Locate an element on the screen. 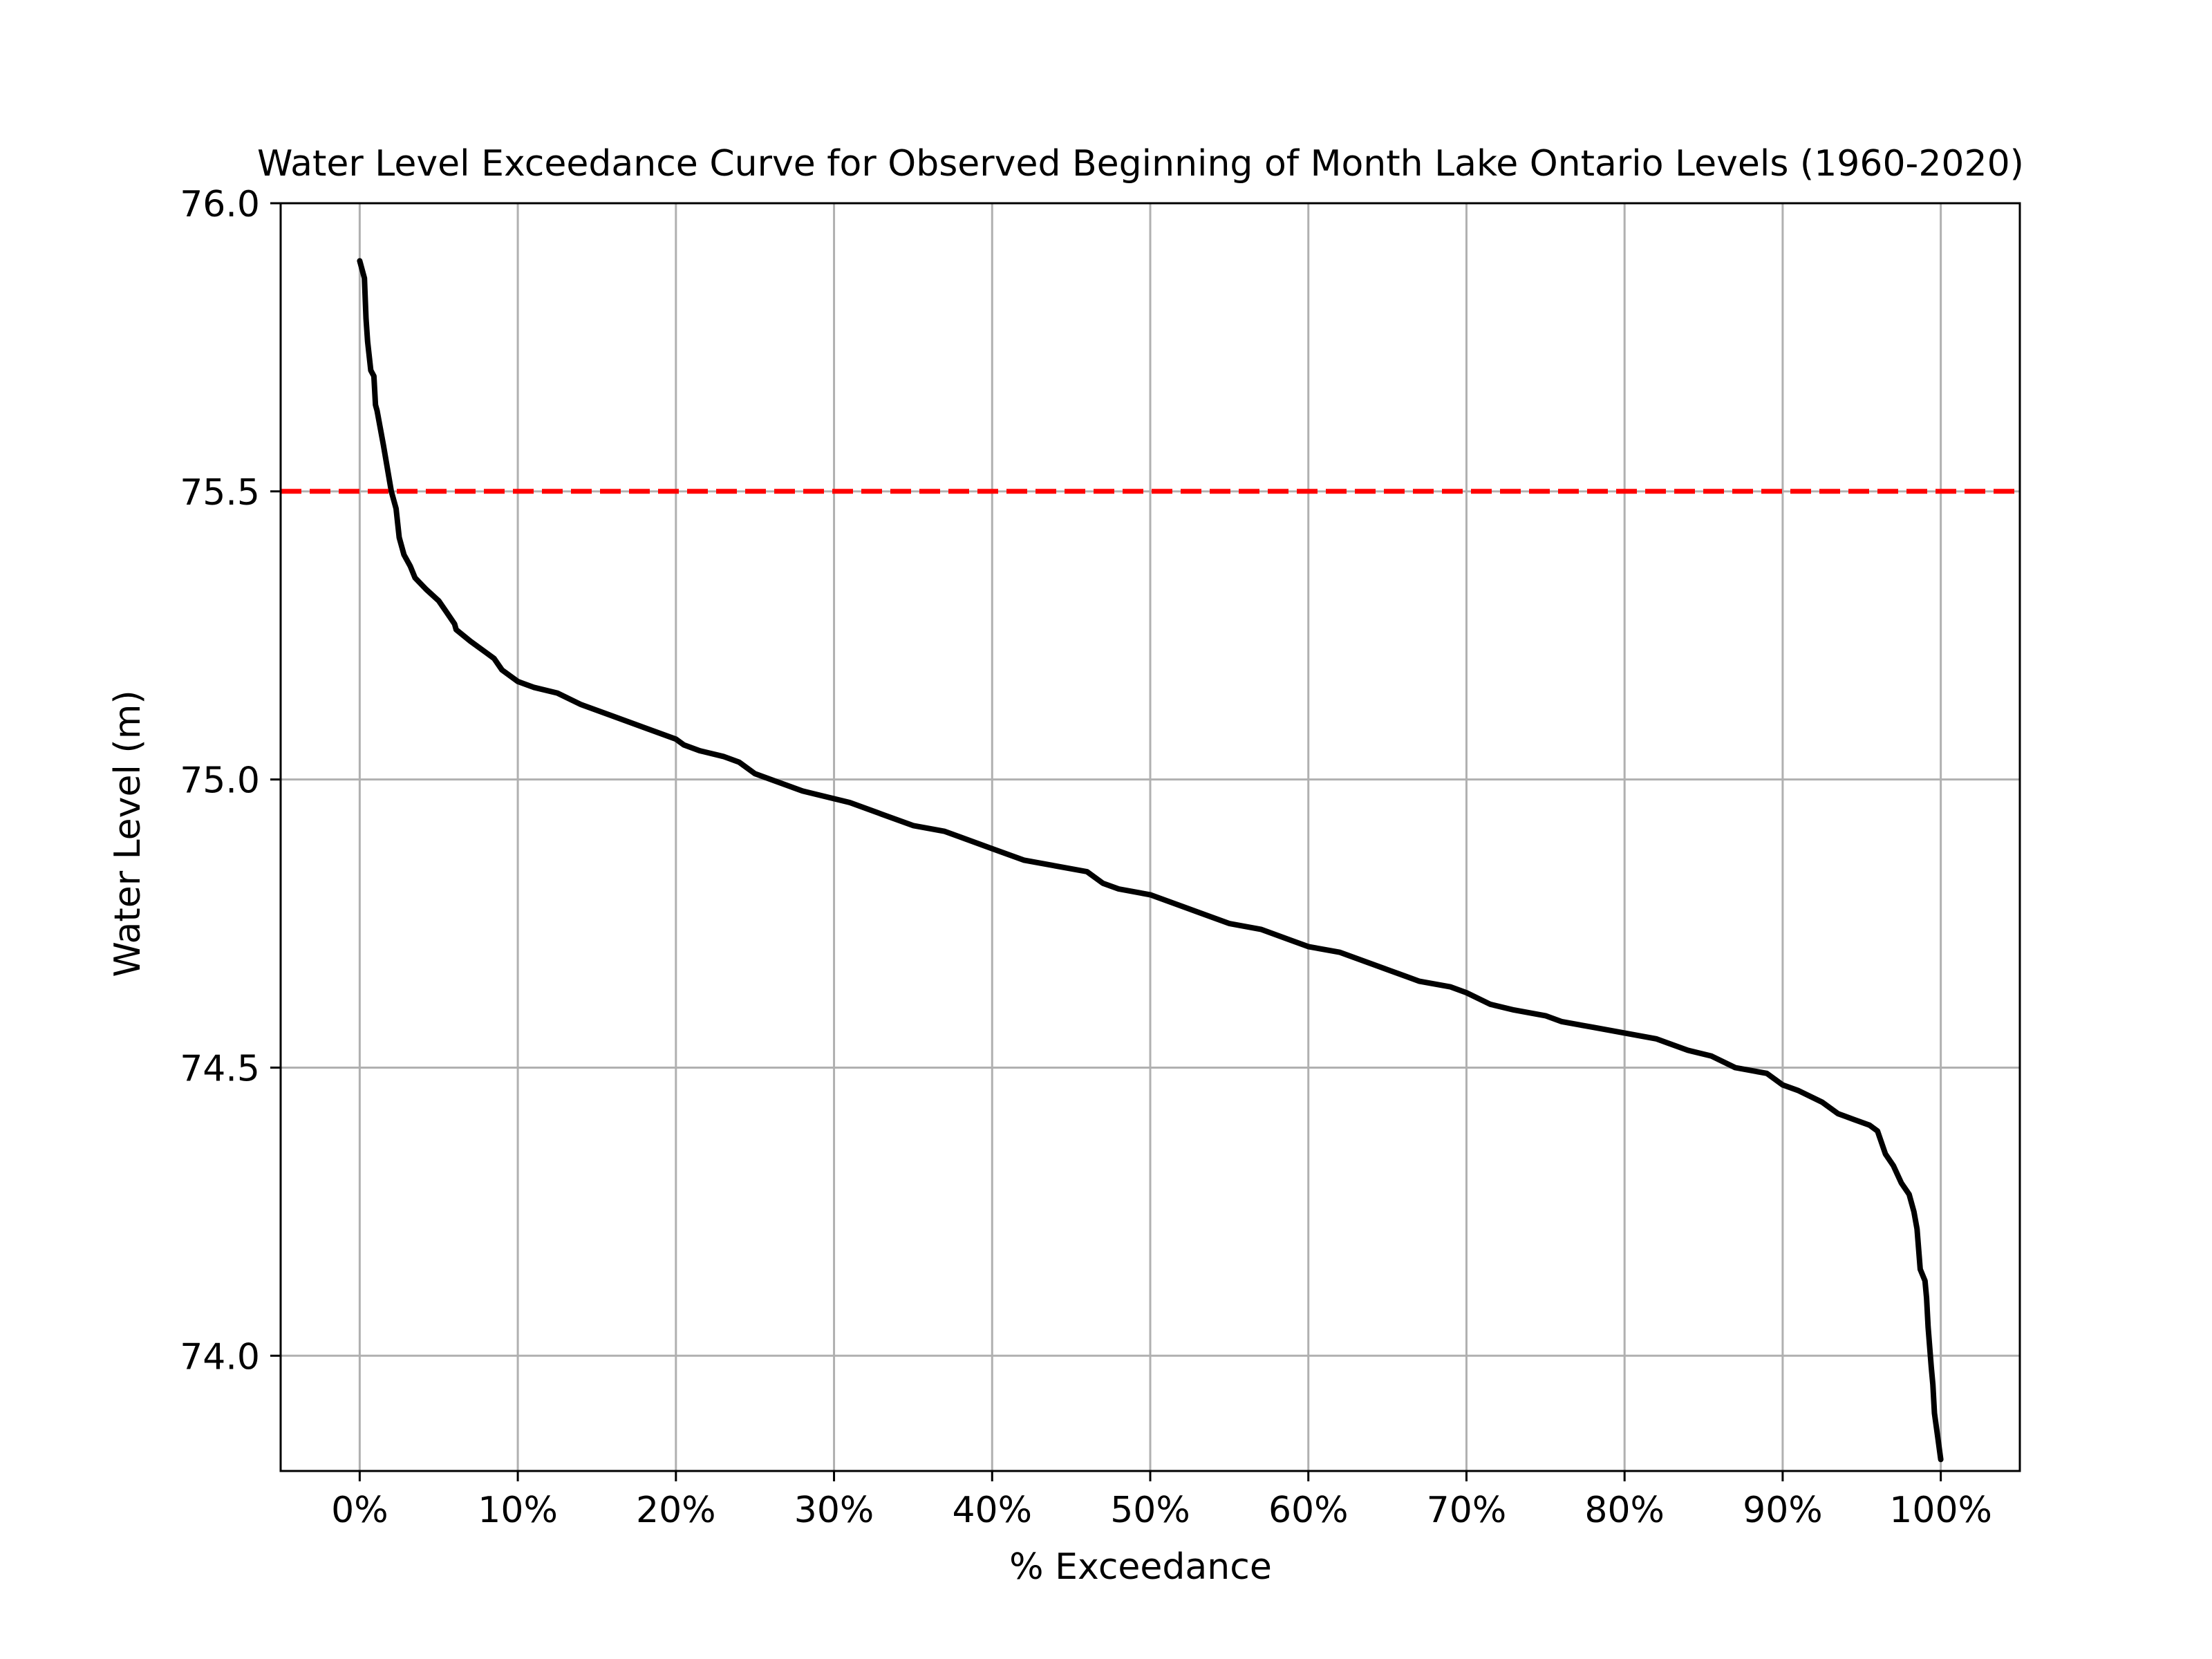 The width and height of the screenshot is (2212, 1659). y-tick-label: 75.5 is located at coordinates (220, 493).